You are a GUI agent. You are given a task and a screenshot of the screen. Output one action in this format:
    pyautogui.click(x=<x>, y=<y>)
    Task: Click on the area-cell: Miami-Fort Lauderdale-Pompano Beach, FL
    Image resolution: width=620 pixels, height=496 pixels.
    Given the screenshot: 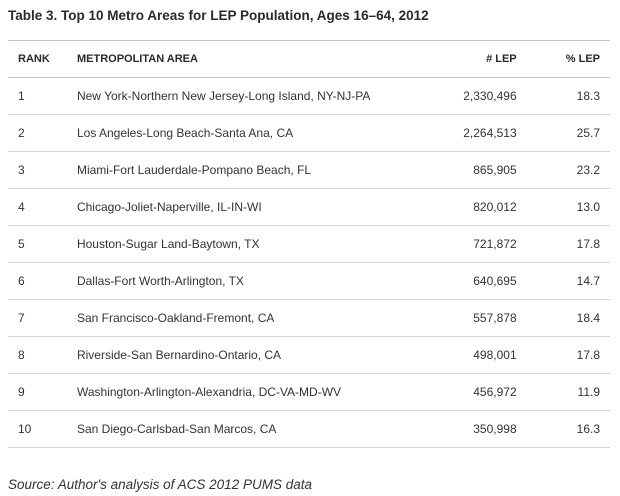 What is the action you would take?
    pyautogui.click(x=235, y=170)
    